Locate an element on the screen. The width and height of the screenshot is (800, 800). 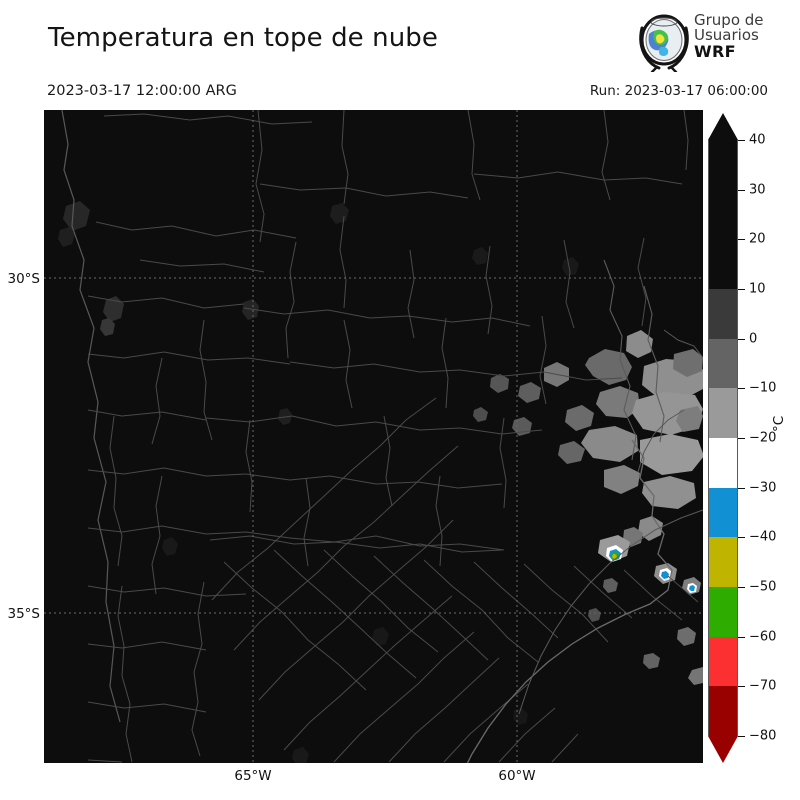
page-title: Temperatura en tope de nube is located at coordinates (243, 38).